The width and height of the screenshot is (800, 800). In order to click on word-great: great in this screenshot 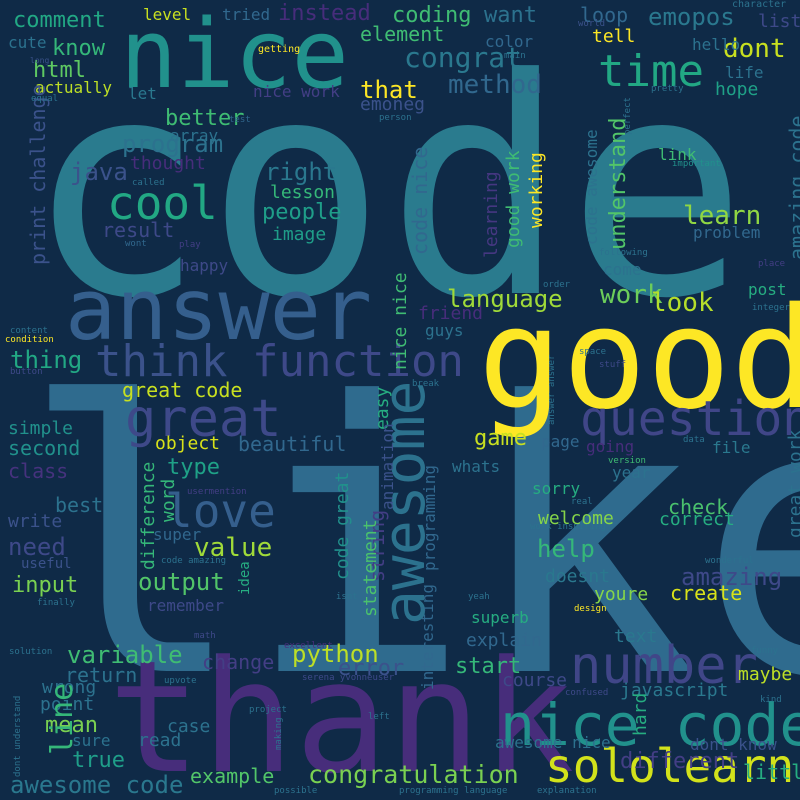, I will do `click(203, 419)`.